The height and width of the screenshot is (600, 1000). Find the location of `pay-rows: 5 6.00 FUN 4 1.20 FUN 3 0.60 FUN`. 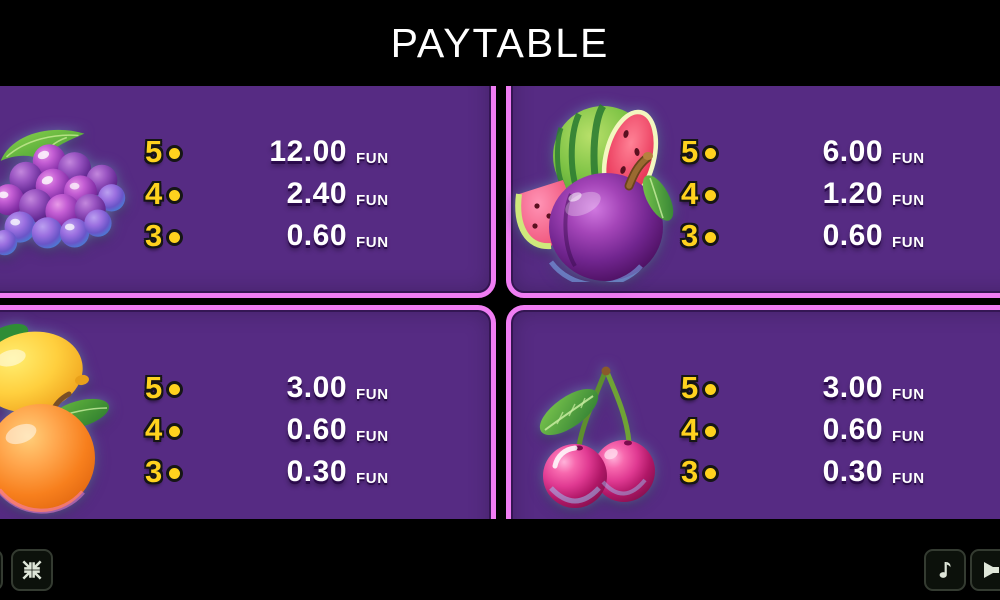

pay-rows: 5 6.00 FUN 4 1.20 FUN 3 0.60 FUN is located at coordinates (816, 194).